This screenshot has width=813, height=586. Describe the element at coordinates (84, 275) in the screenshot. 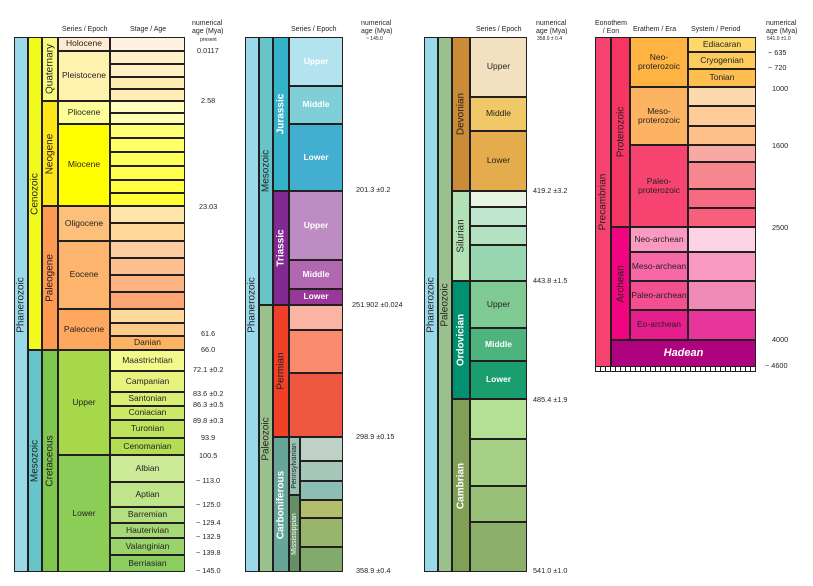

I see `epoch-eocene: Eocene` at that location.